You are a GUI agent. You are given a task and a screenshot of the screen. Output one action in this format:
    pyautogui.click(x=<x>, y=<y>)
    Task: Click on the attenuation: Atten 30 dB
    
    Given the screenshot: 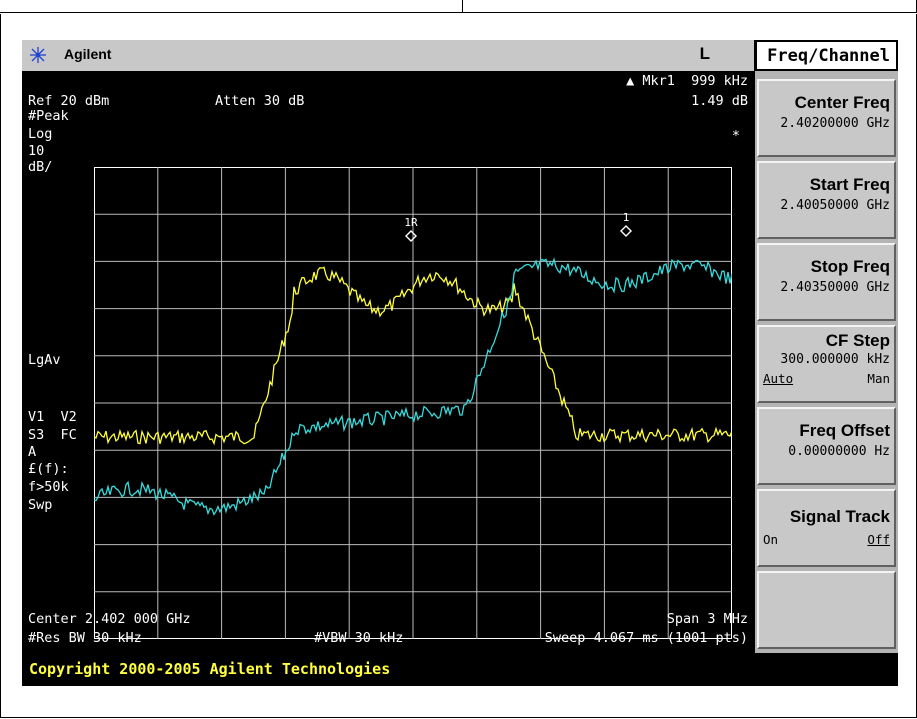 What is the action you would take?
    pyautogui.click(x=260, y=101)
    